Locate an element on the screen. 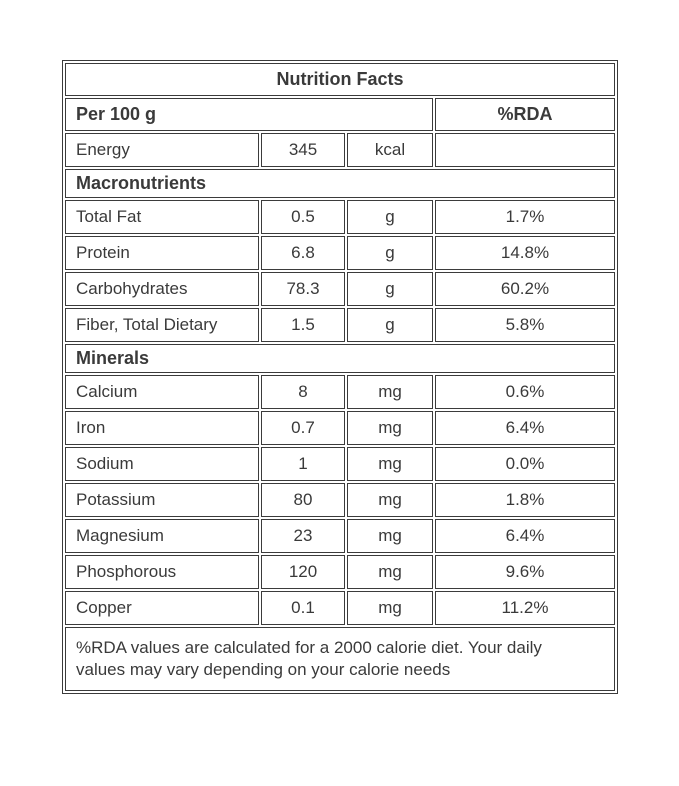 The image size is (679, 786). table-row: Total Fat 0.5 g 1.7% is located at coordinates (340, 217).